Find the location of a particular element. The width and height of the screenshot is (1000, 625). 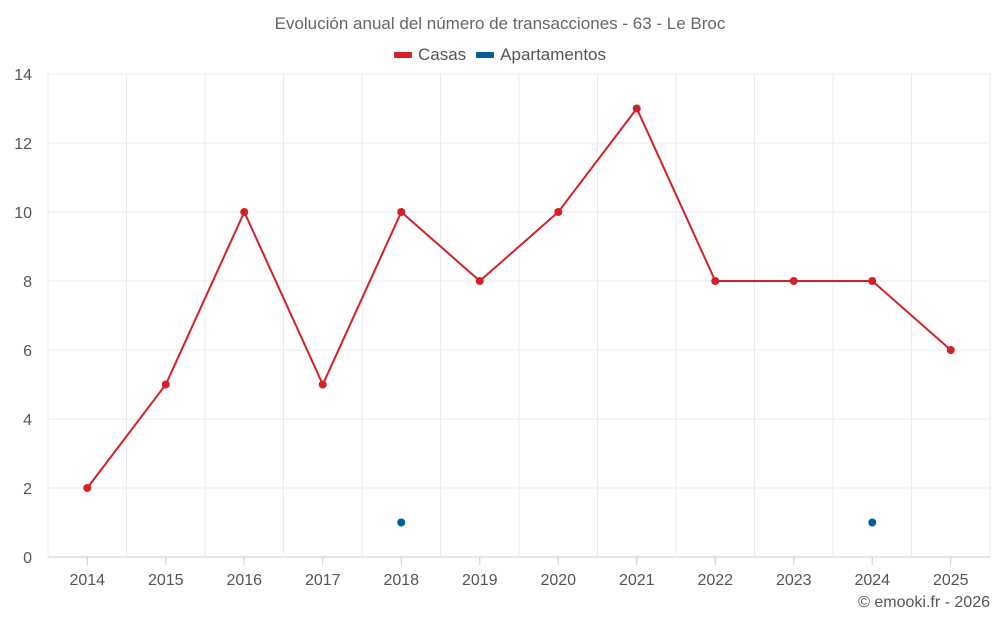

x-tick-label: 2021 is located at coordinates (637, 580).